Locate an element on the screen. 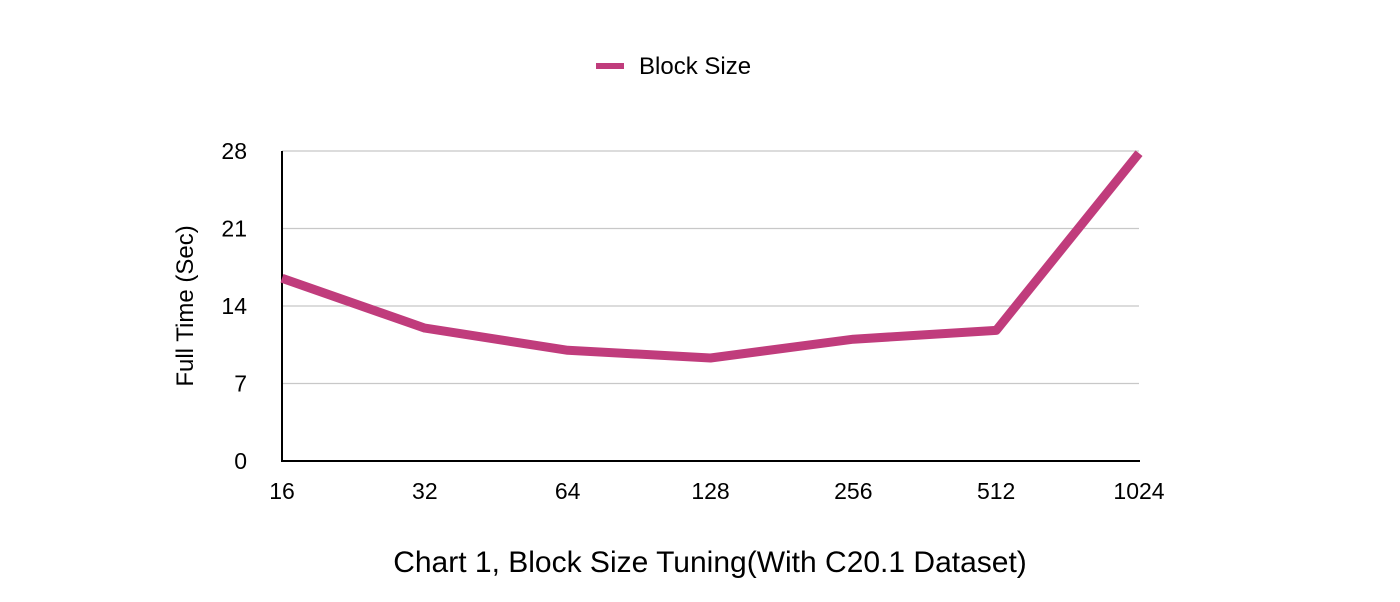 The width and height of the screenshot is (1400, 602). legend: Block Size is located at coordinates (673, 66).